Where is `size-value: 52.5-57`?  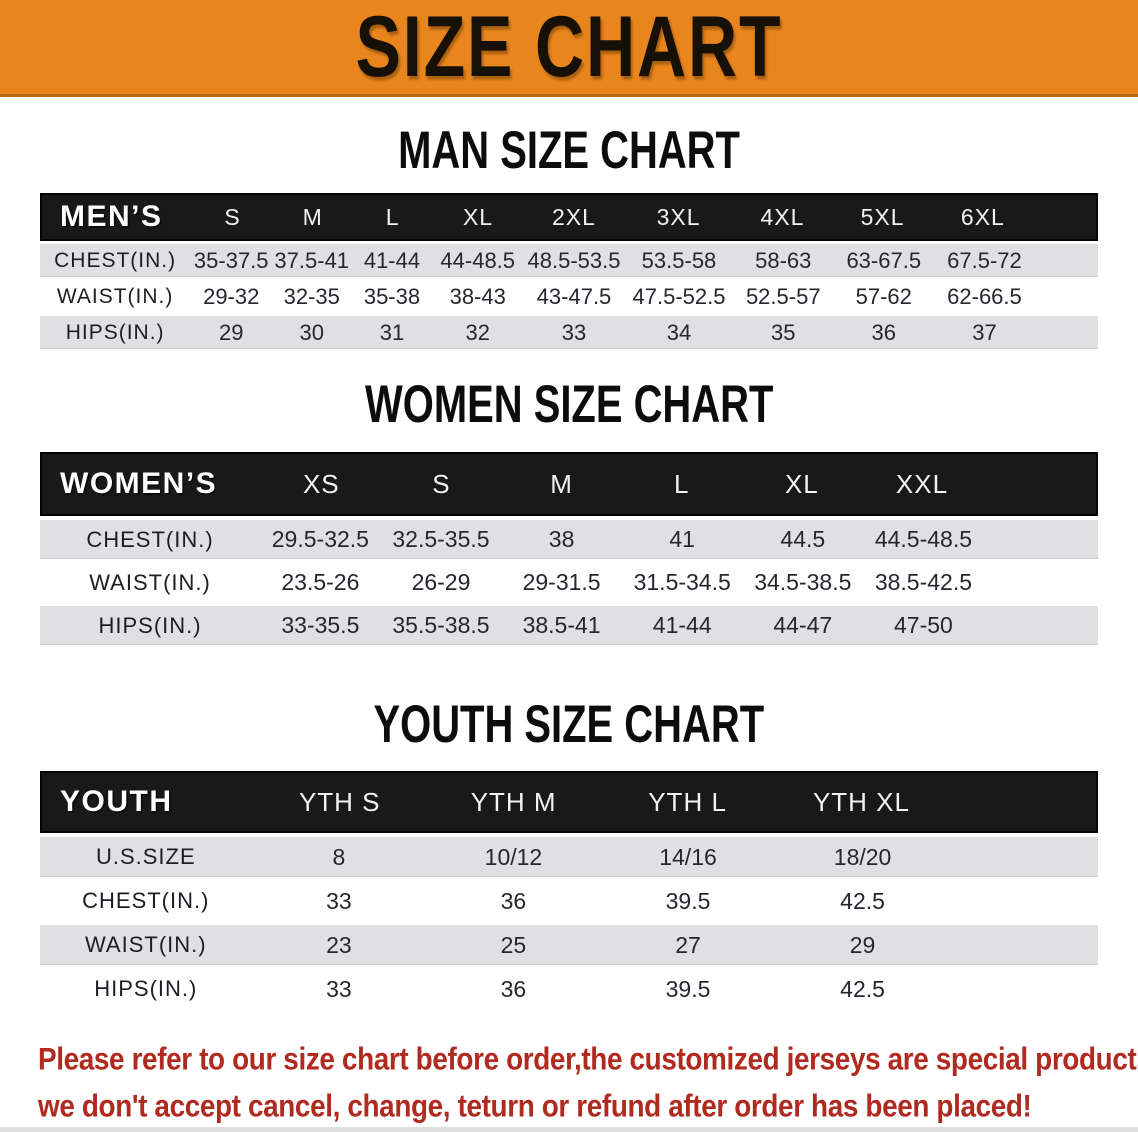 size-value: 52.5-57 is located at coordinates (783, 296).